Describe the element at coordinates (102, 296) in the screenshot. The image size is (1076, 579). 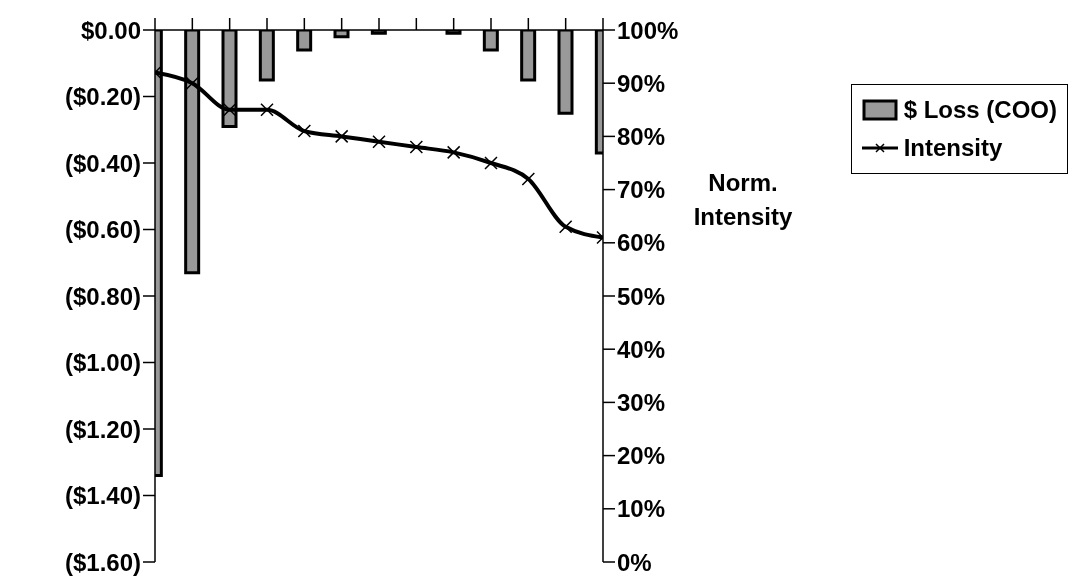
I see `y-tick-label: ($0.80)` at that location.